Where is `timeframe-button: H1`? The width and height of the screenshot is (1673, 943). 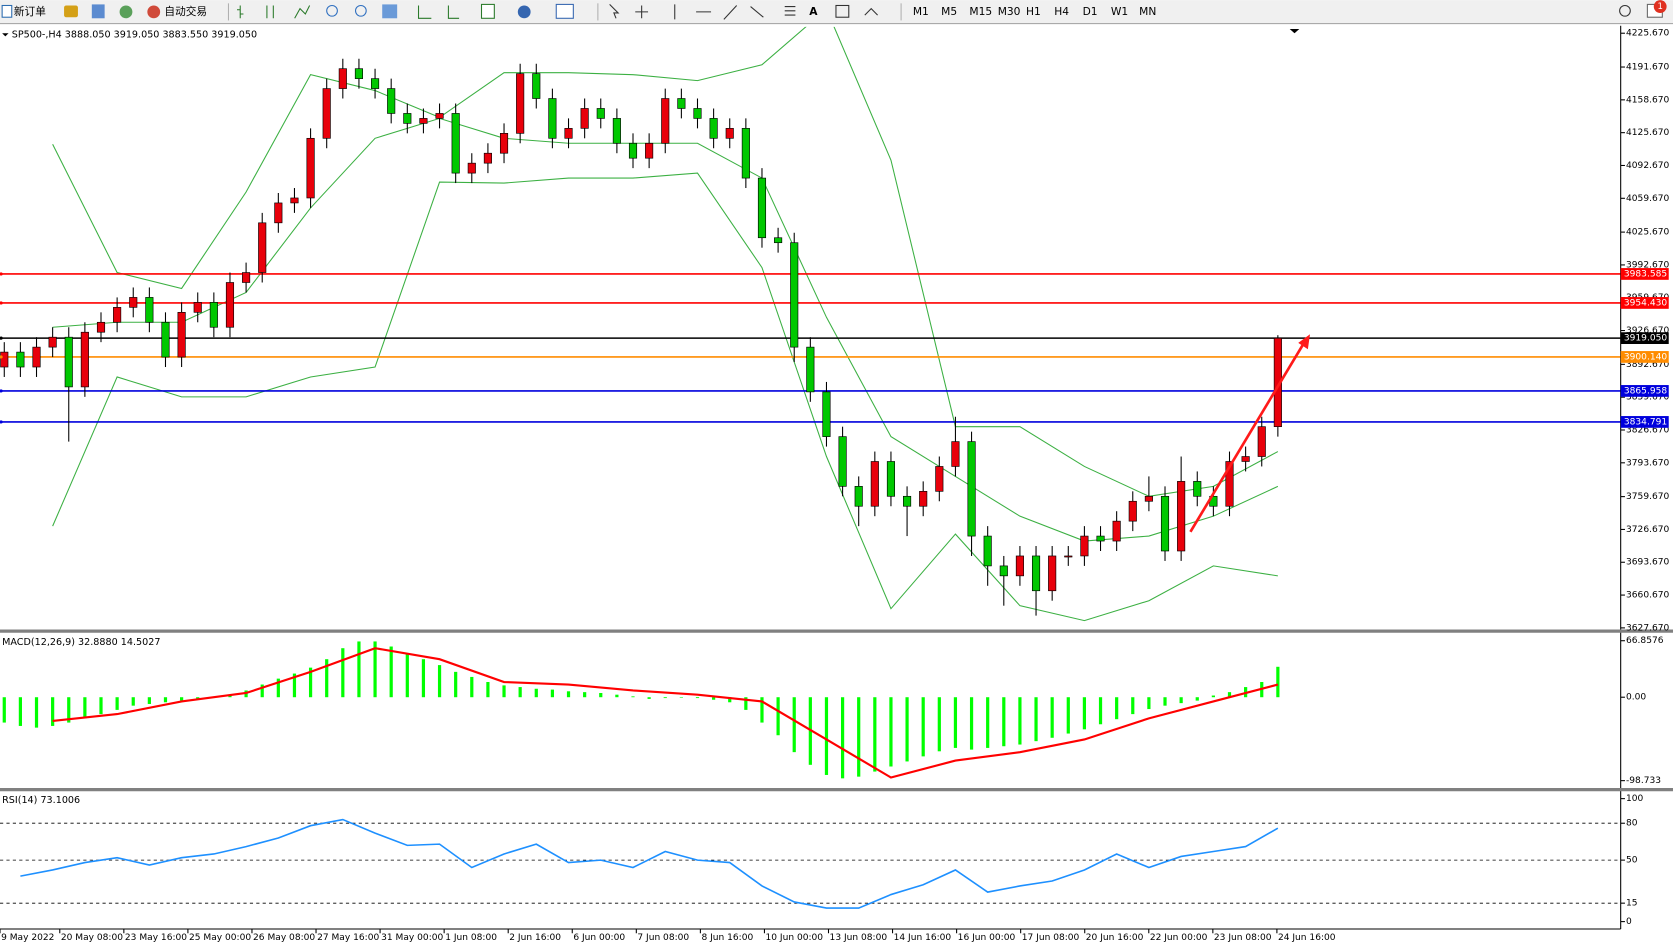
timeframe-button: H1 is located at coordinates (1033, 11).